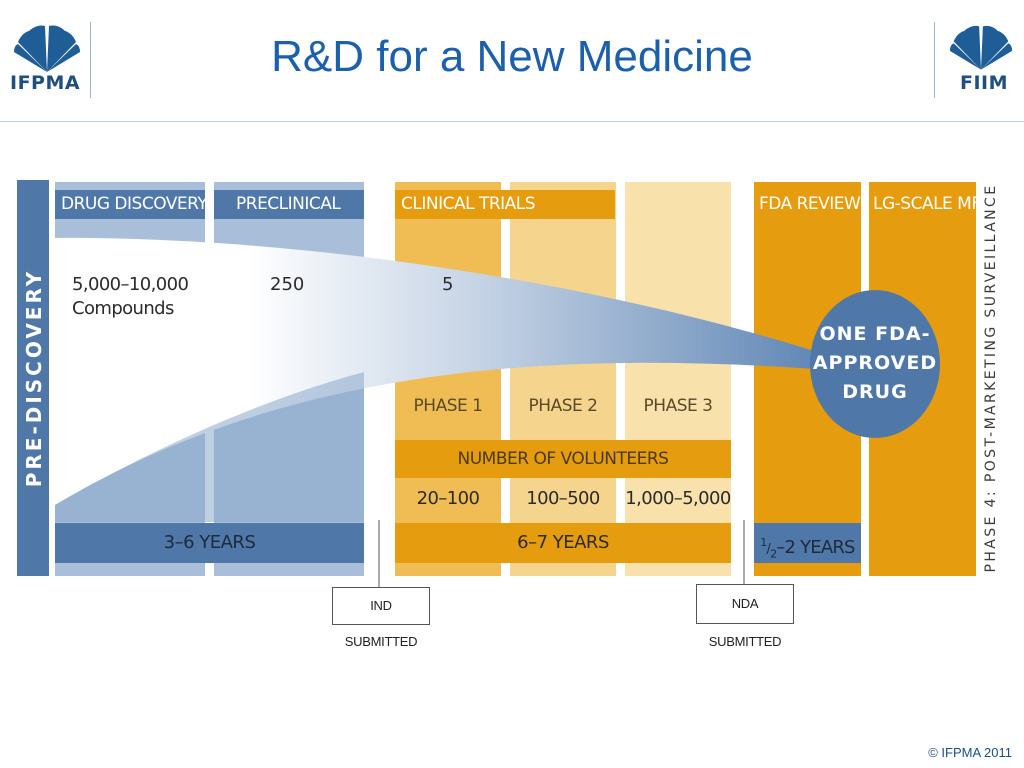  I want to click on phase-2-label: PHASE 2, so click(563, 406).